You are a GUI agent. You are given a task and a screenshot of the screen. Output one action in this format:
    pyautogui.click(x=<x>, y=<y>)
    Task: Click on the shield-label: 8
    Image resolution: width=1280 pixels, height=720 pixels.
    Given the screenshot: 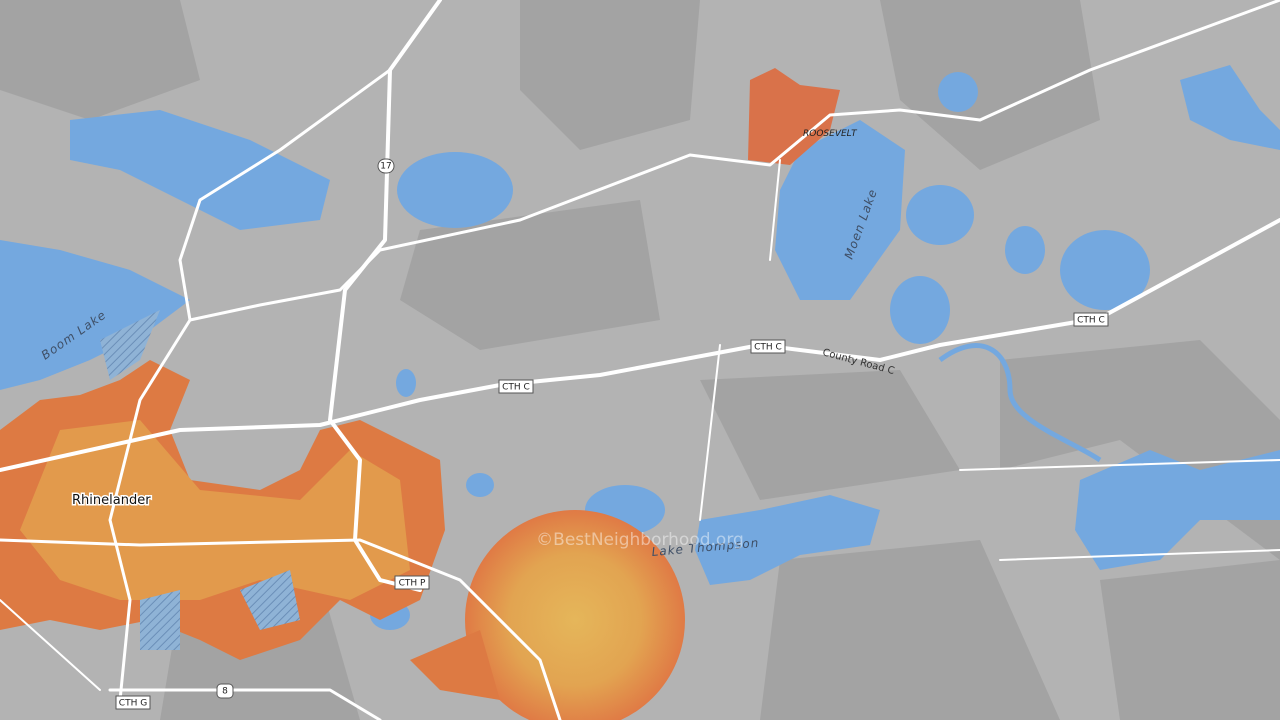 What is the action you would take?
    pyautogui.click(x=225, y=692)
    